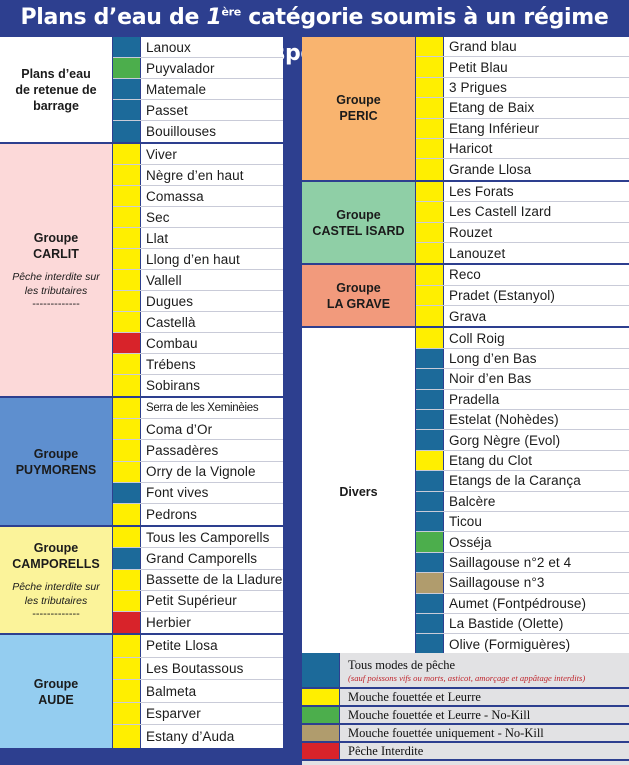 This screenshot has height=765, width=629. I want to click on group-note-line: Pêche interdite sur, so click(56, 277).